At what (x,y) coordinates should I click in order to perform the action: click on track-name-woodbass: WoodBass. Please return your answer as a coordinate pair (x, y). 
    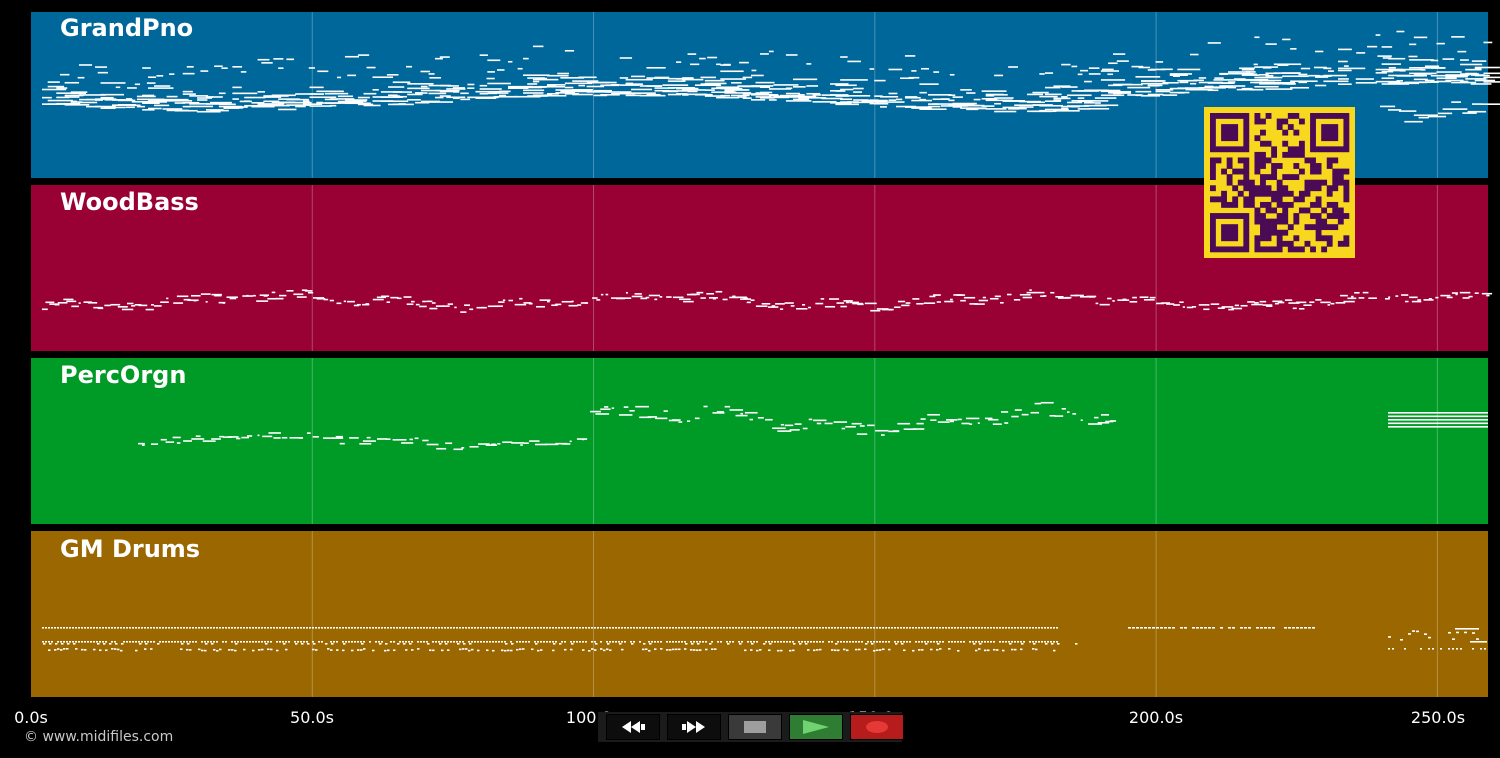
    Looking at the image, I should click on (129, 202).